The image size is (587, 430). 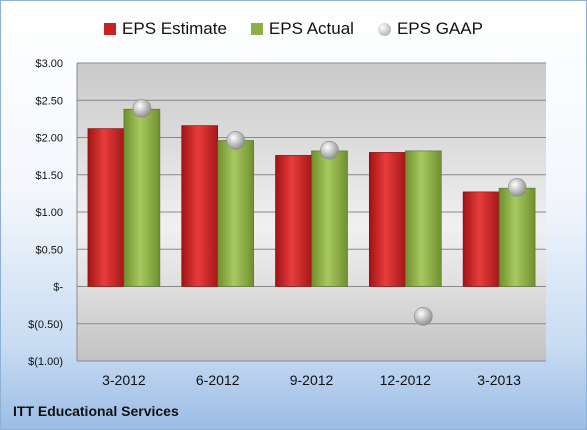 I want to click on legend-label-estimate: EPS Estimate, so click(x=174, y=28).